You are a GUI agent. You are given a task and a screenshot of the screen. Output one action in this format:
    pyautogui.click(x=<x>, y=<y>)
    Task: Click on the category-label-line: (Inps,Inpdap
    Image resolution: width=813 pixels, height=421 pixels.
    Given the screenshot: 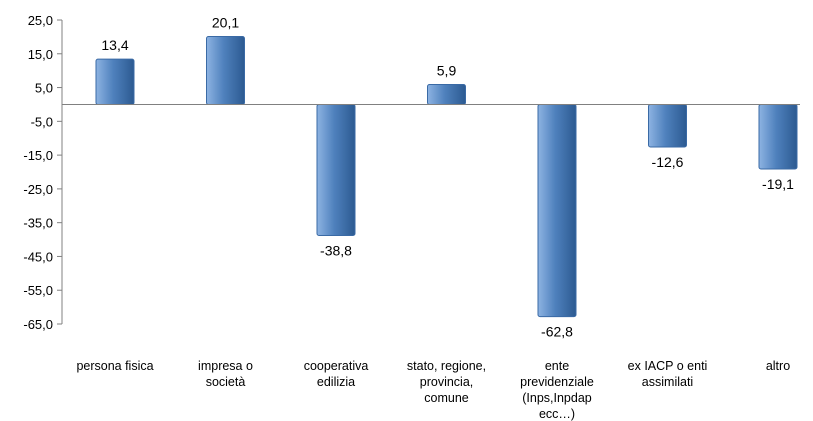 What is the action you would take?
    pyautogui.click(x=557, y=398)
    